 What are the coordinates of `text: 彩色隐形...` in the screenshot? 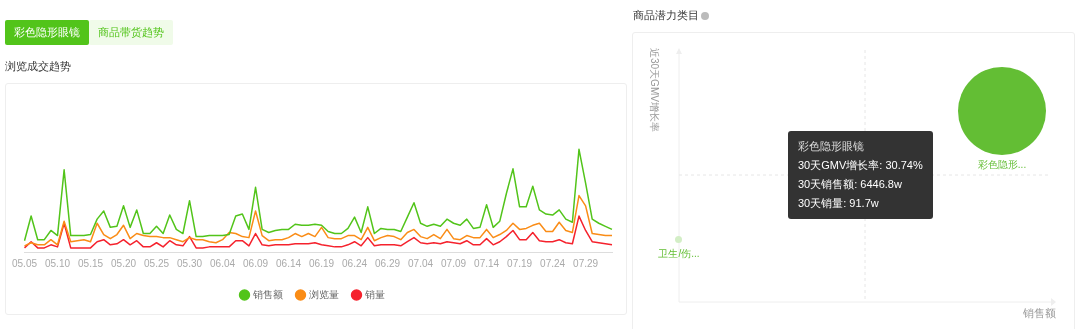 It's located at (1002, 165).